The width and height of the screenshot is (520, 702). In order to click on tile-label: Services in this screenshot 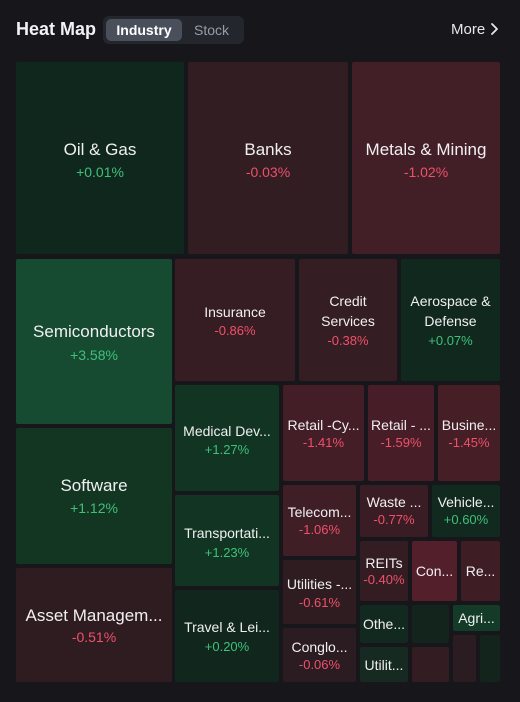, I will do `click(348, 321)`.